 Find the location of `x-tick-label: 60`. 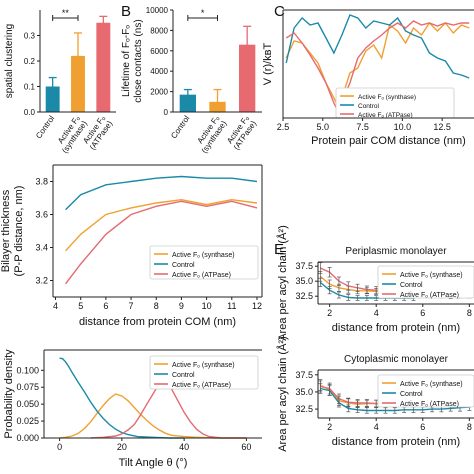

x-tick-label: 60 is located at coordinates (246, 447).